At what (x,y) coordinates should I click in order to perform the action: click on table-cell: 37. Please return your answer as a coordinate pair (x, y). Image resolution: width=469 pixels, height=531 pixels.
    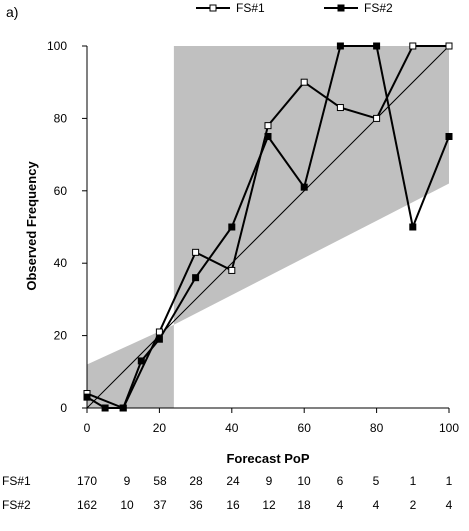
    Looking at the image, I should click on (160, 505).